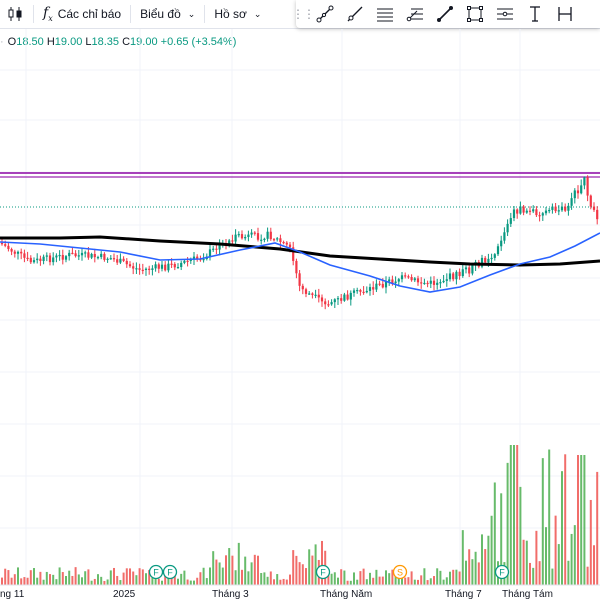  I want to click on event-marker-letter: F, so click(156, 573).